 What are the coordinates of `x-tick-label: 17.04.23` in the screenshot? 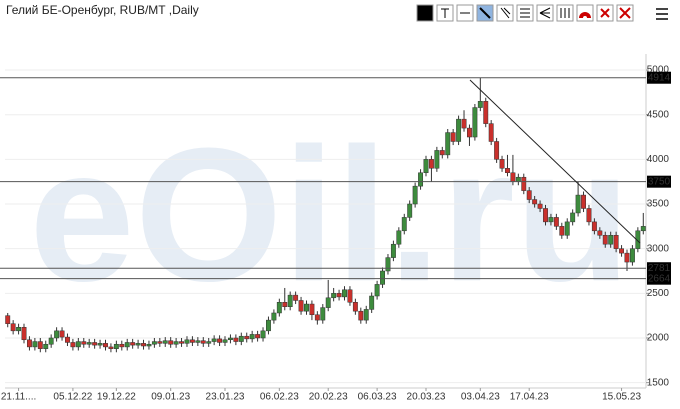 It's located at (529, 397).